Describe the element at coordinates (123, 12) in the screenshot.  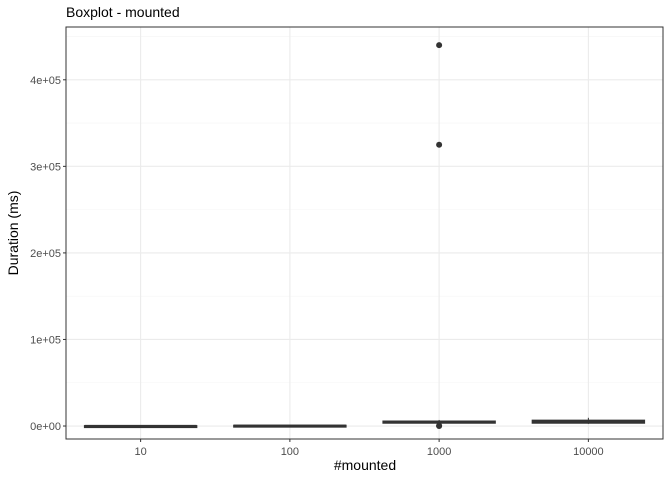
I see `chart-title: Boxplot - mounted` at that location.